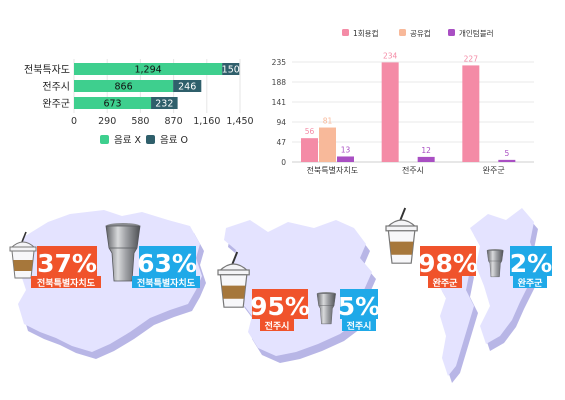  I want to click on hbar-data-label: 150, so click(231, 70).